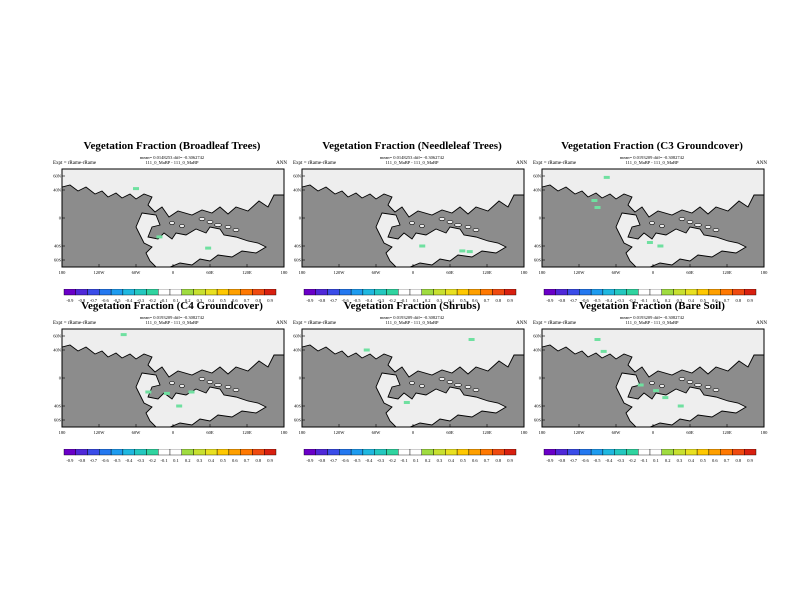 This screenshot has width=800, height=600. What do you see at coordinates (691, 300) in the screenshot?
I see `colorbar-label-12: 0.4` at bounding box center [691, 300].